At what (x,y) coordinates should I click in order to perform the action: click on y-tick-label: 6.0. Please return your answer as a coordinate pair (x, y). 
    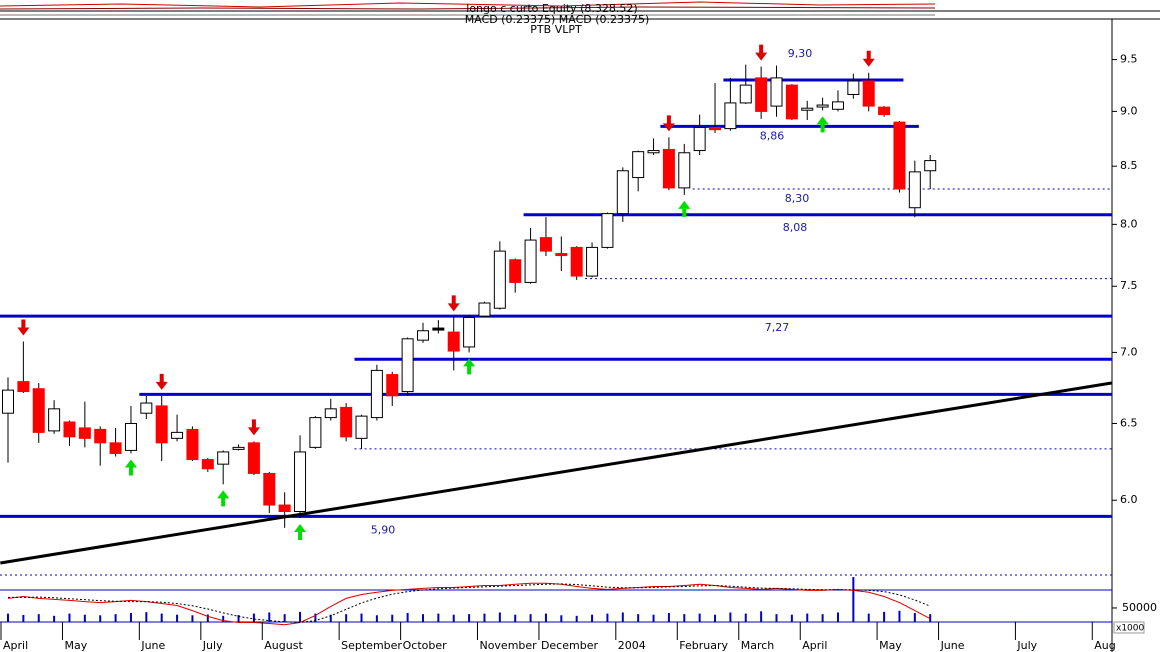
    Looking at the image, I should click on (1129, 499).